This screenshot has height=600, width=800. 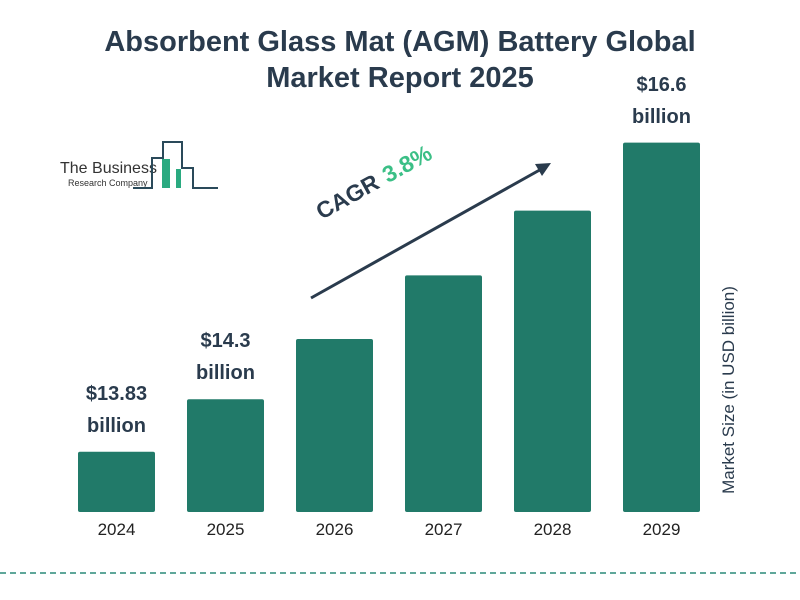 I want to click on data-label-value: $14.3, so click(x=225, y=341).